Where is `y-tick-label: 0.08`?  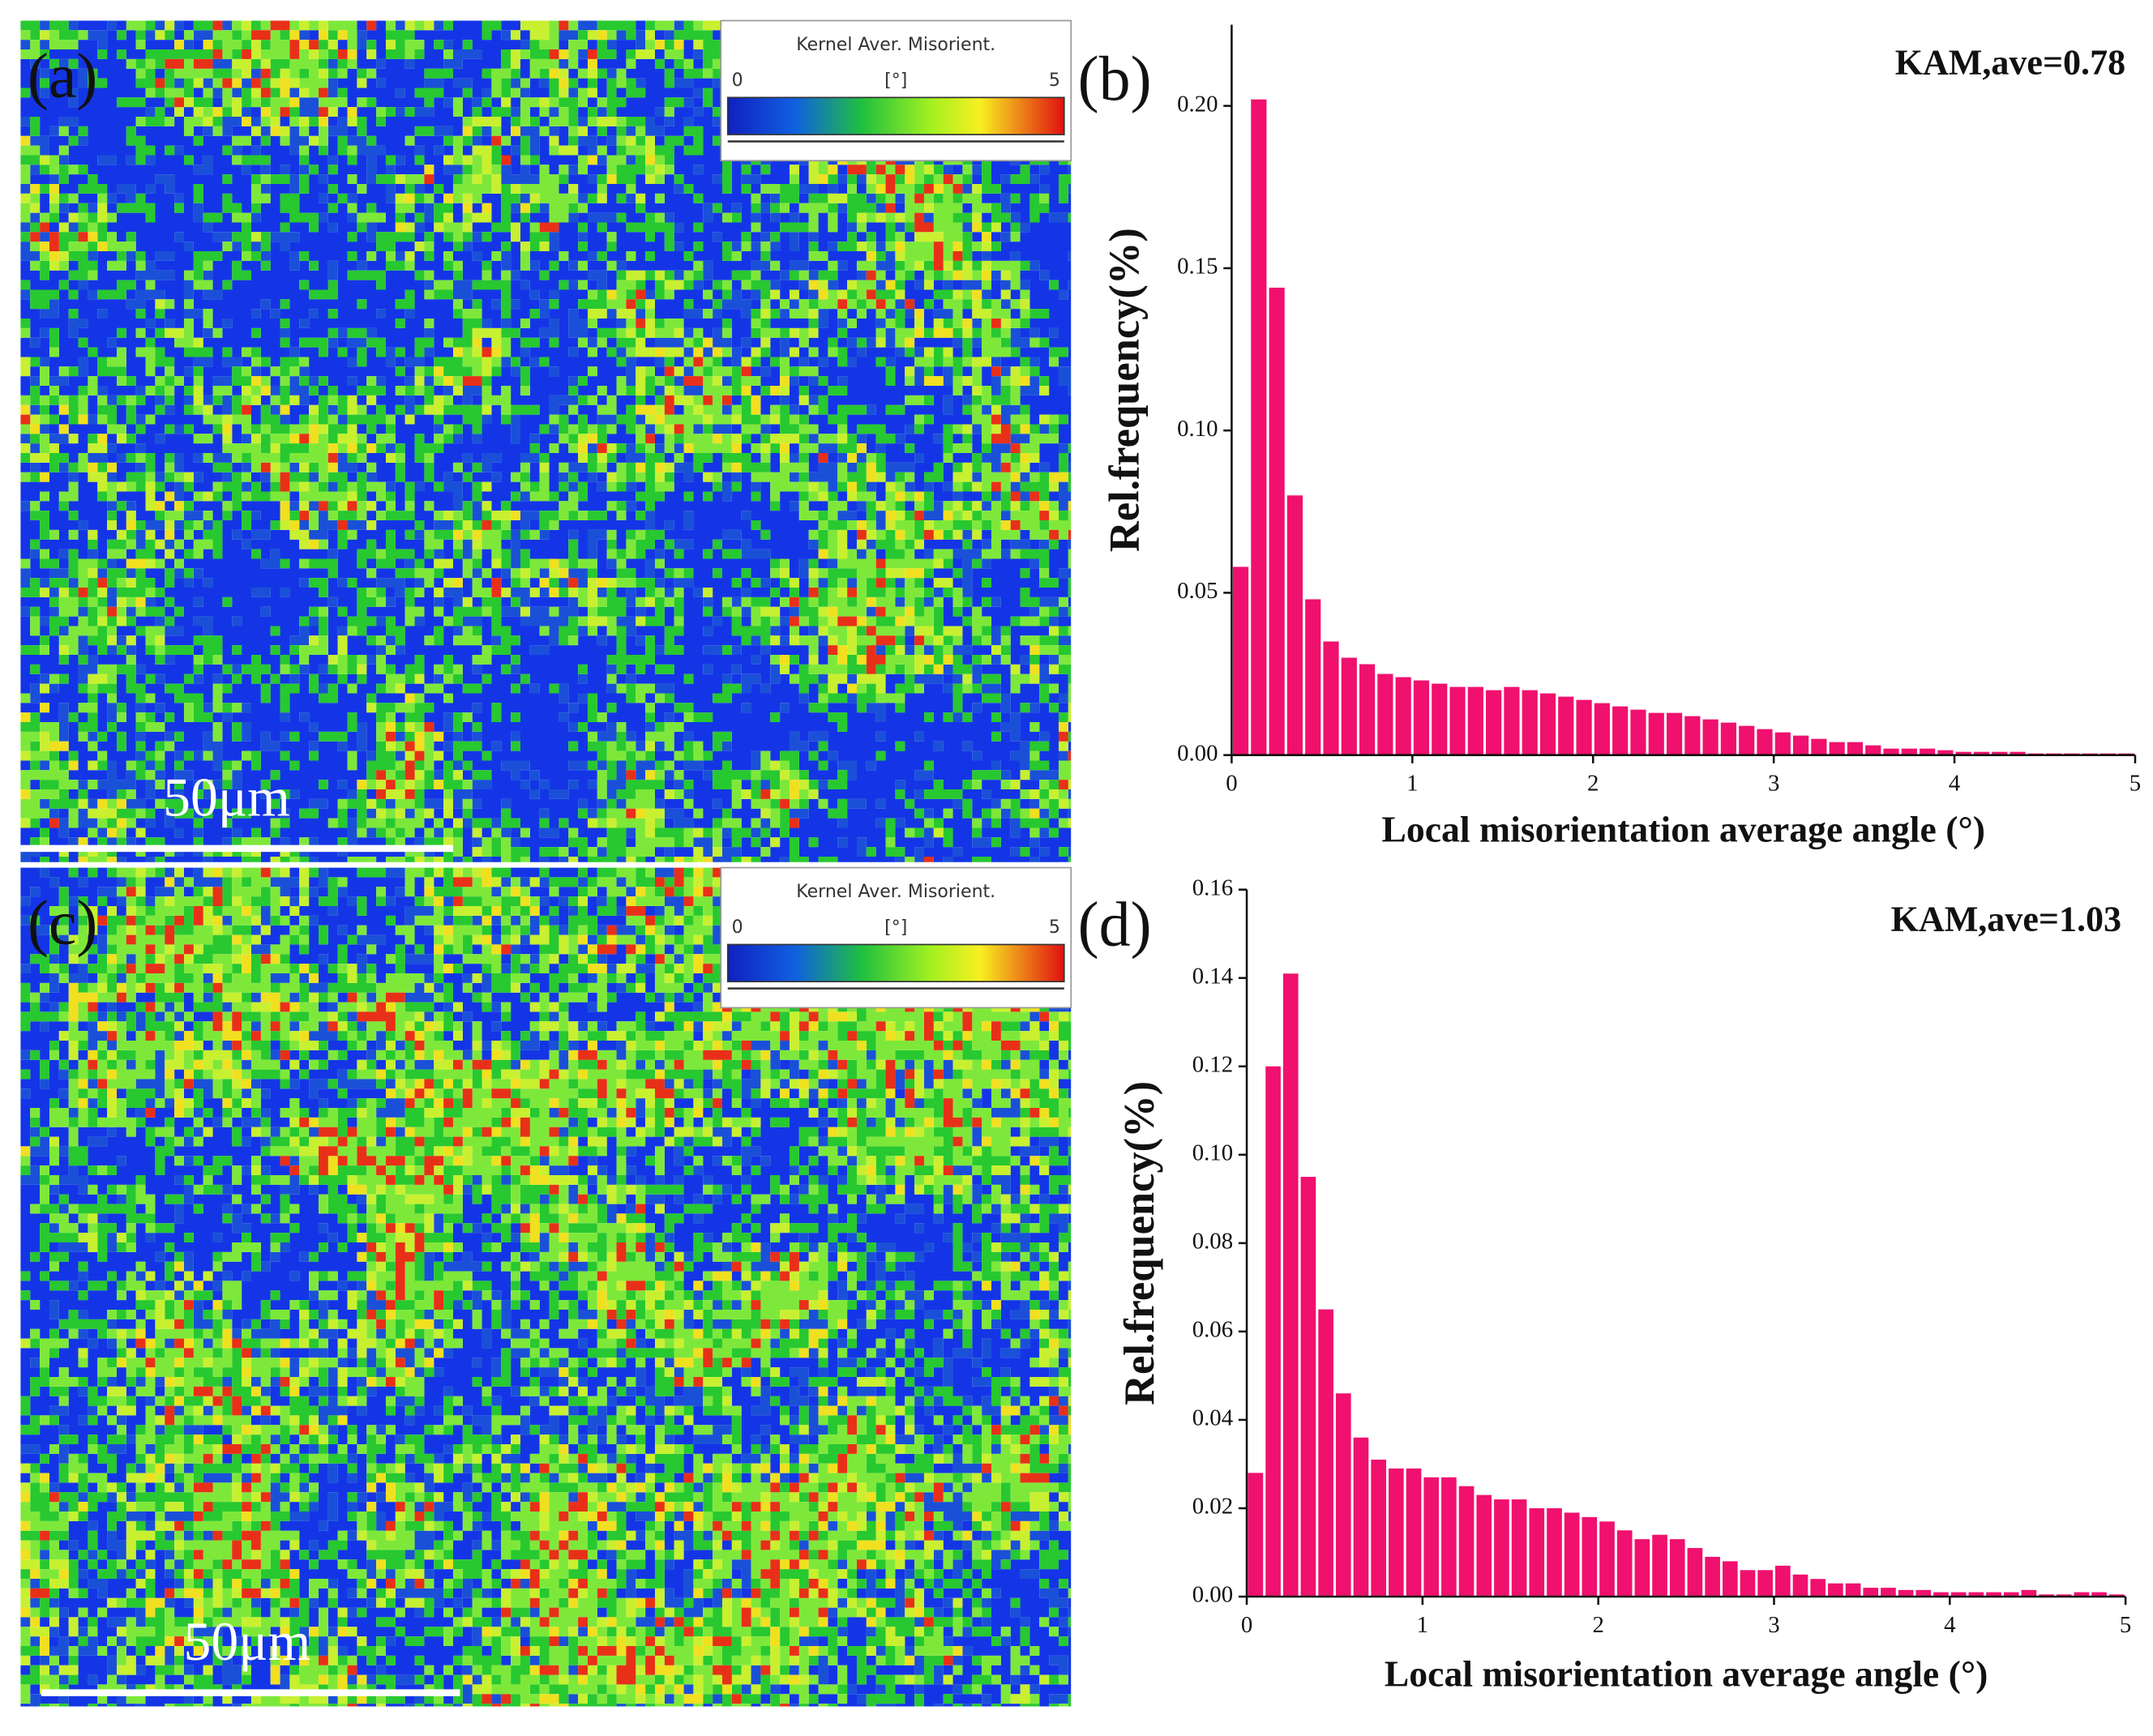 y-tick-label: 0.08 is located at coordinates (1212, 1241).